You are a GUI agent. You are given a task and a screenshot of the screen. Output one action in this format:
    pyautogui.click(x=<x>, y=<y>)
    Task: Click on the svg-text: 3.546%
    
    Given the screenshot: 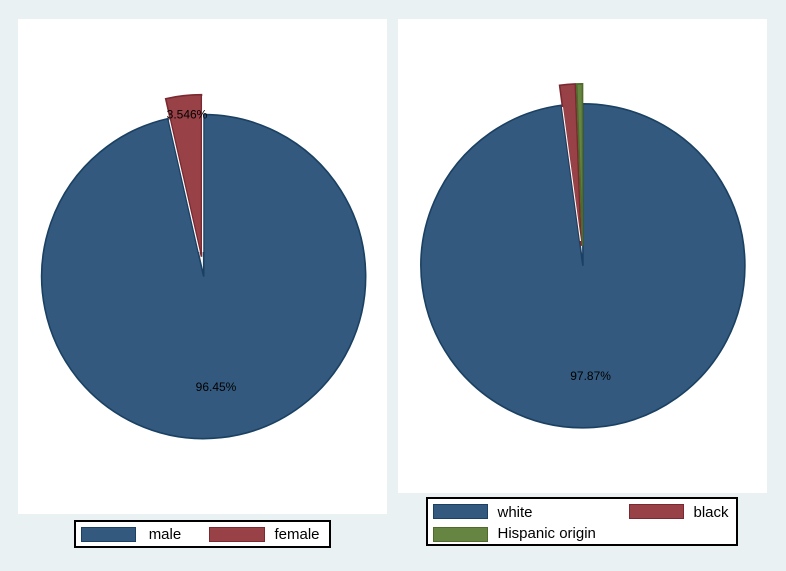 What is the action you would take?
    pyautogui.click(x=187, y=114)
    